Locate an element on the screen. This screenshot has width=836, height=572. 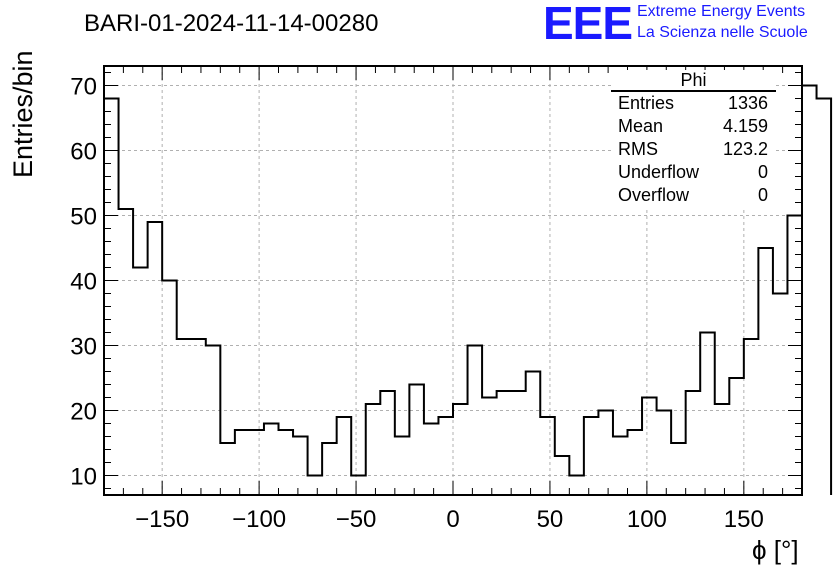
logo-line-2: La Scienza nelle Scuole is located at coordinates (722, 32).